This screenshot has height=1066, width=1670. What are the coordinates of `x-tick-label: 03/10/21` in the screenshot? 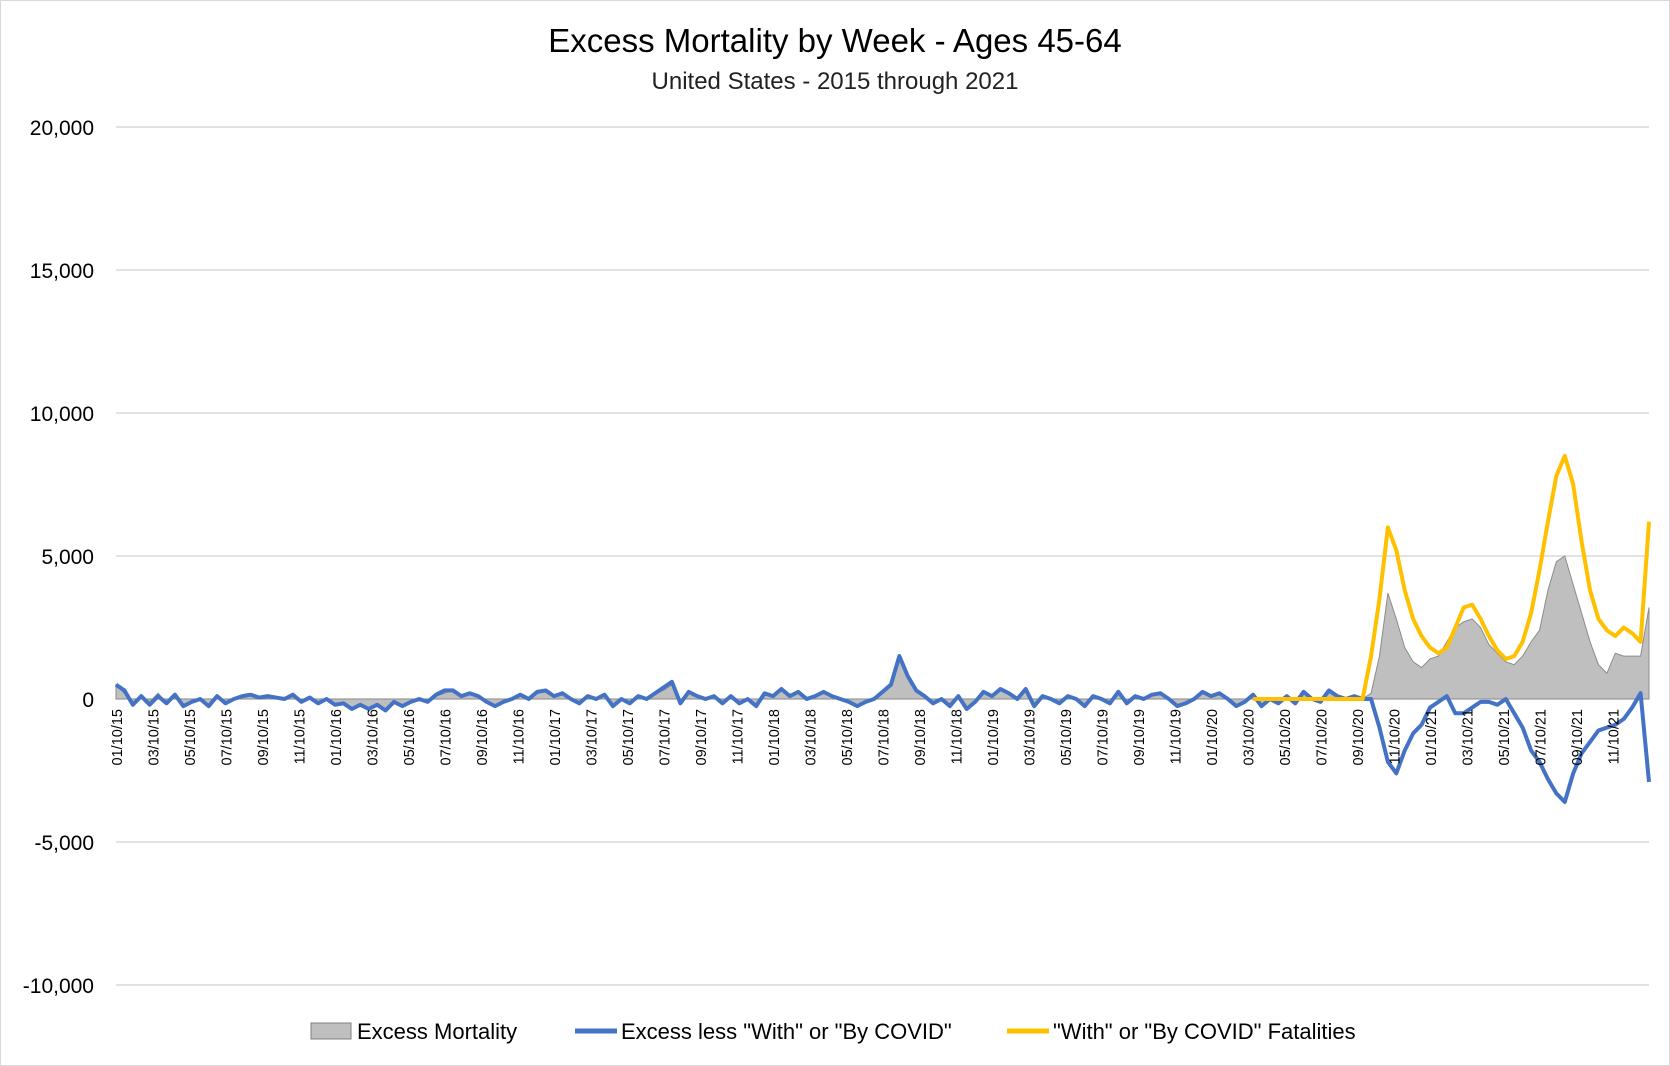 It's located at (1469, 737).